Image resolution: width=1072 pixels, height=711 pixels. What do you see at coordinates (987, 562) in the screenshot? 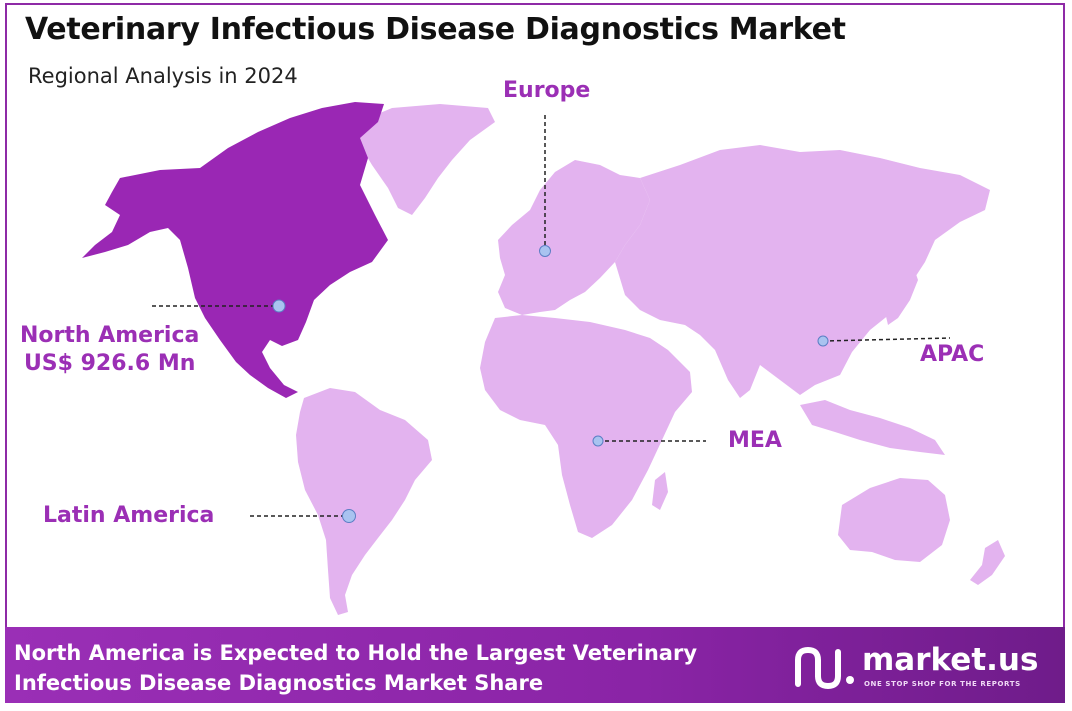
I see `new-zealand-region` at bounding box center [987, 562].